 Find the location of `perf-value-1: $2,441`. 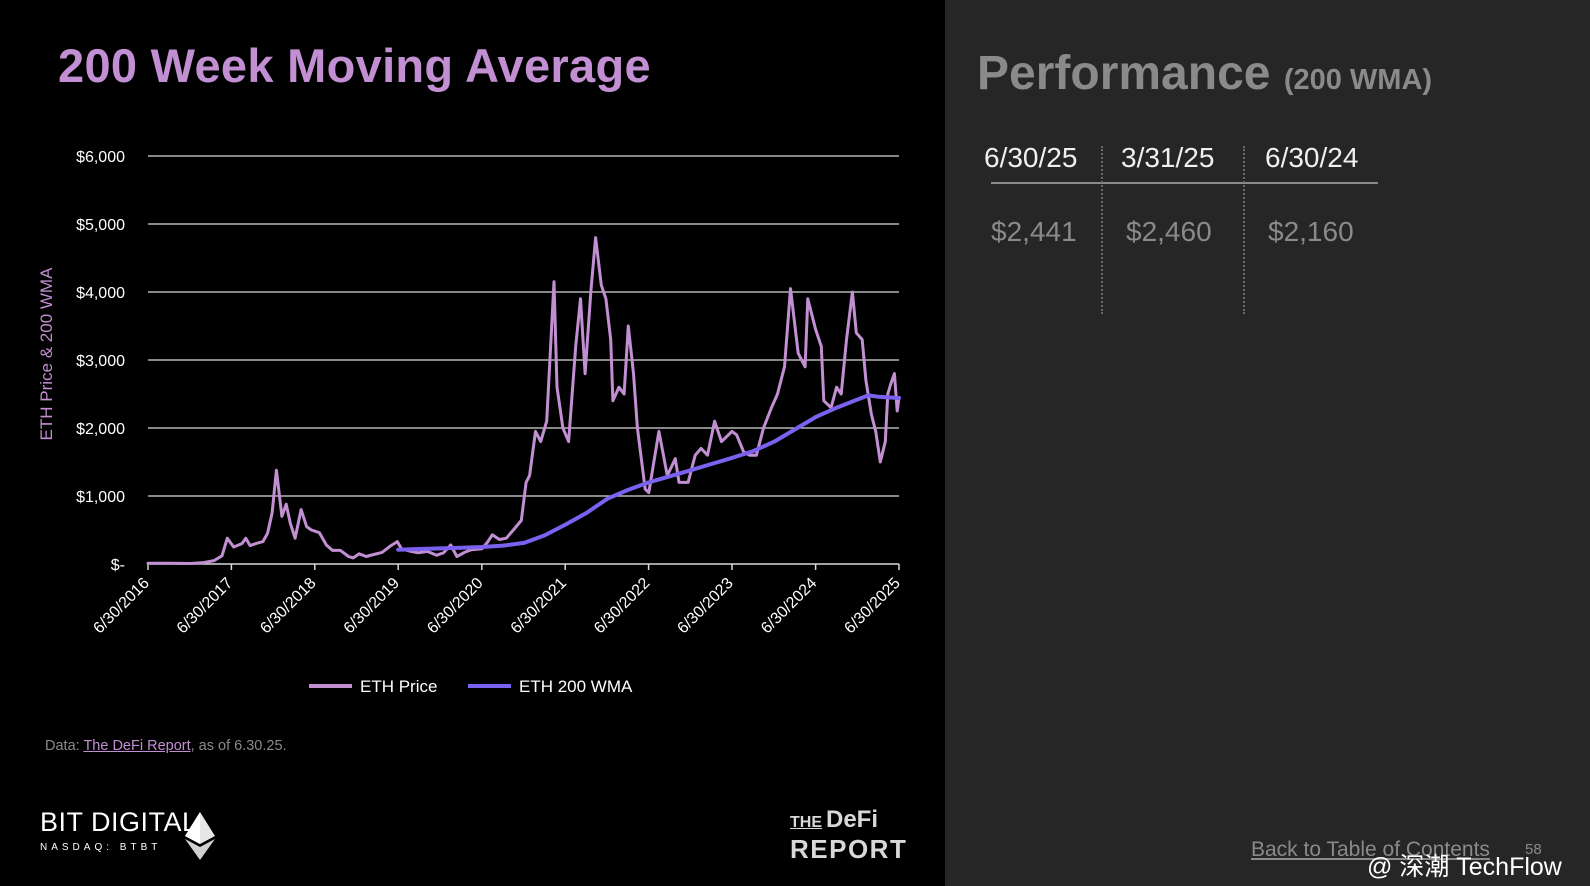

perf-value-1: $2,441 is located at coordinates (1034, 231).